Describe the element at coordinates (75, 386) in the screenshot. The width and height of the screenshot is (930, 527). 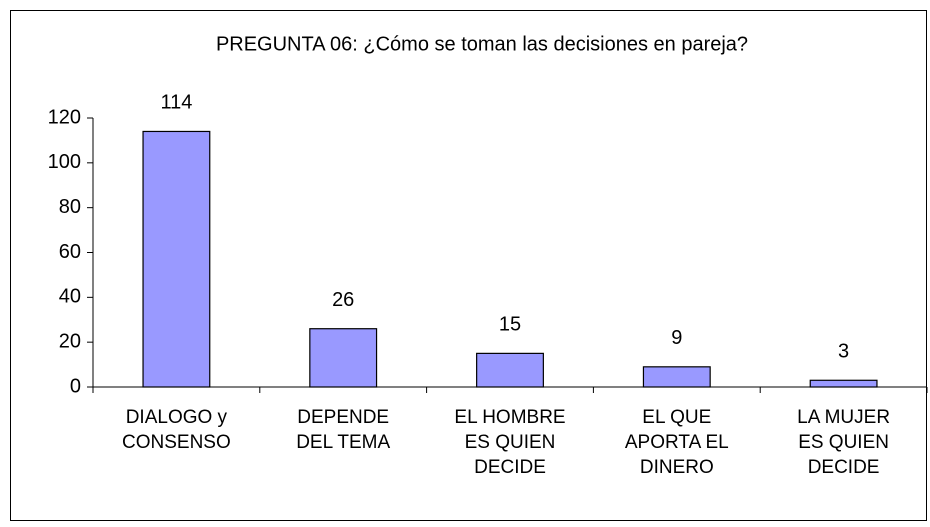
I see `y-tick-label: 0` at that location.